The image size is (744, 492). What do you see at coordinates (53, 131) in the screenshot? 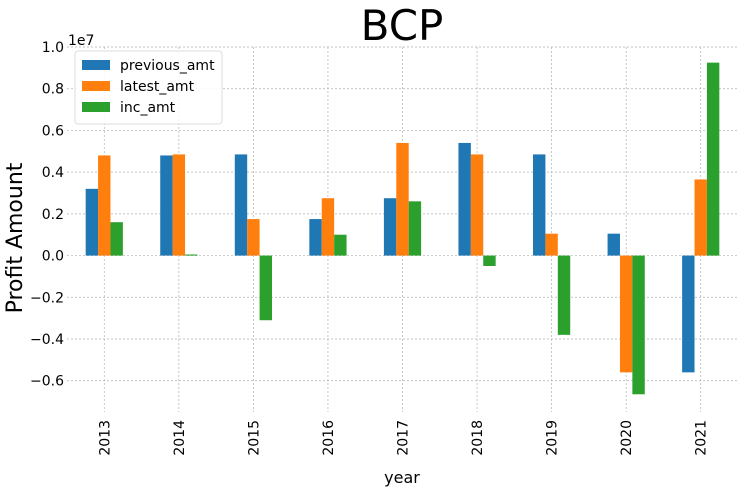
I see `y-tick-label: 0.6` at bounding box center [53, 131].